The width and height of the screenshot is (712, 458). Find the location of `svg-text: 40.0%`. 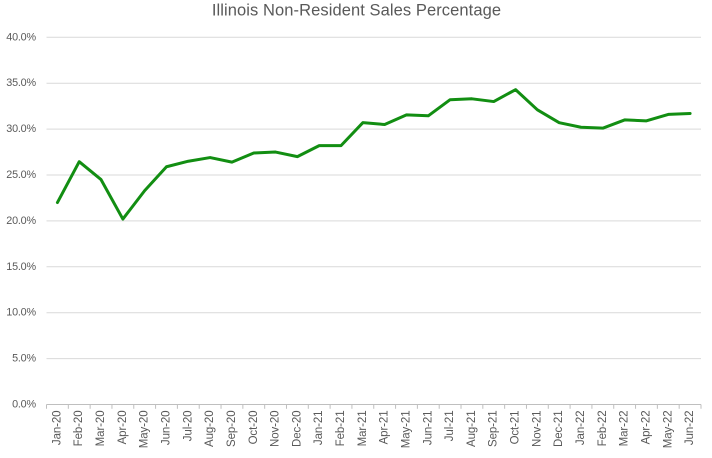

svg-text: 40.0% is located at coordinates (21, 37).